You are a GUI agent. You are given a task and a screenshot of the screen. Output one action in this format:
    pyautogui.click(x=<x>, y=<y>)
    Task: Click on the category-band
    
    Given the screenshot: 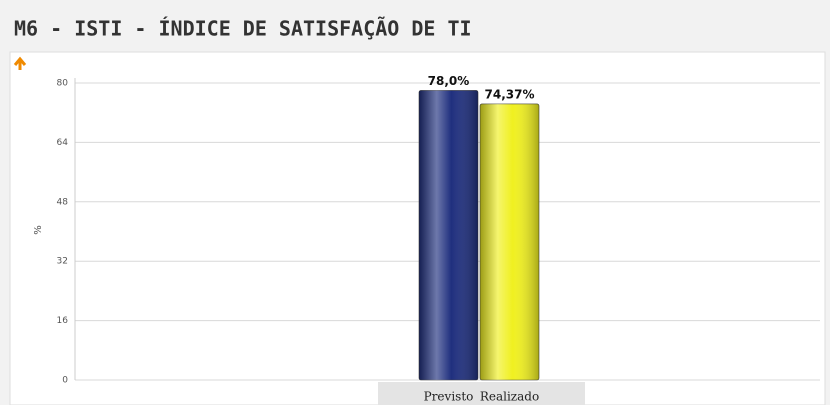 What is the action you would take?
    pyautogui.click(x=481, y=393)
    